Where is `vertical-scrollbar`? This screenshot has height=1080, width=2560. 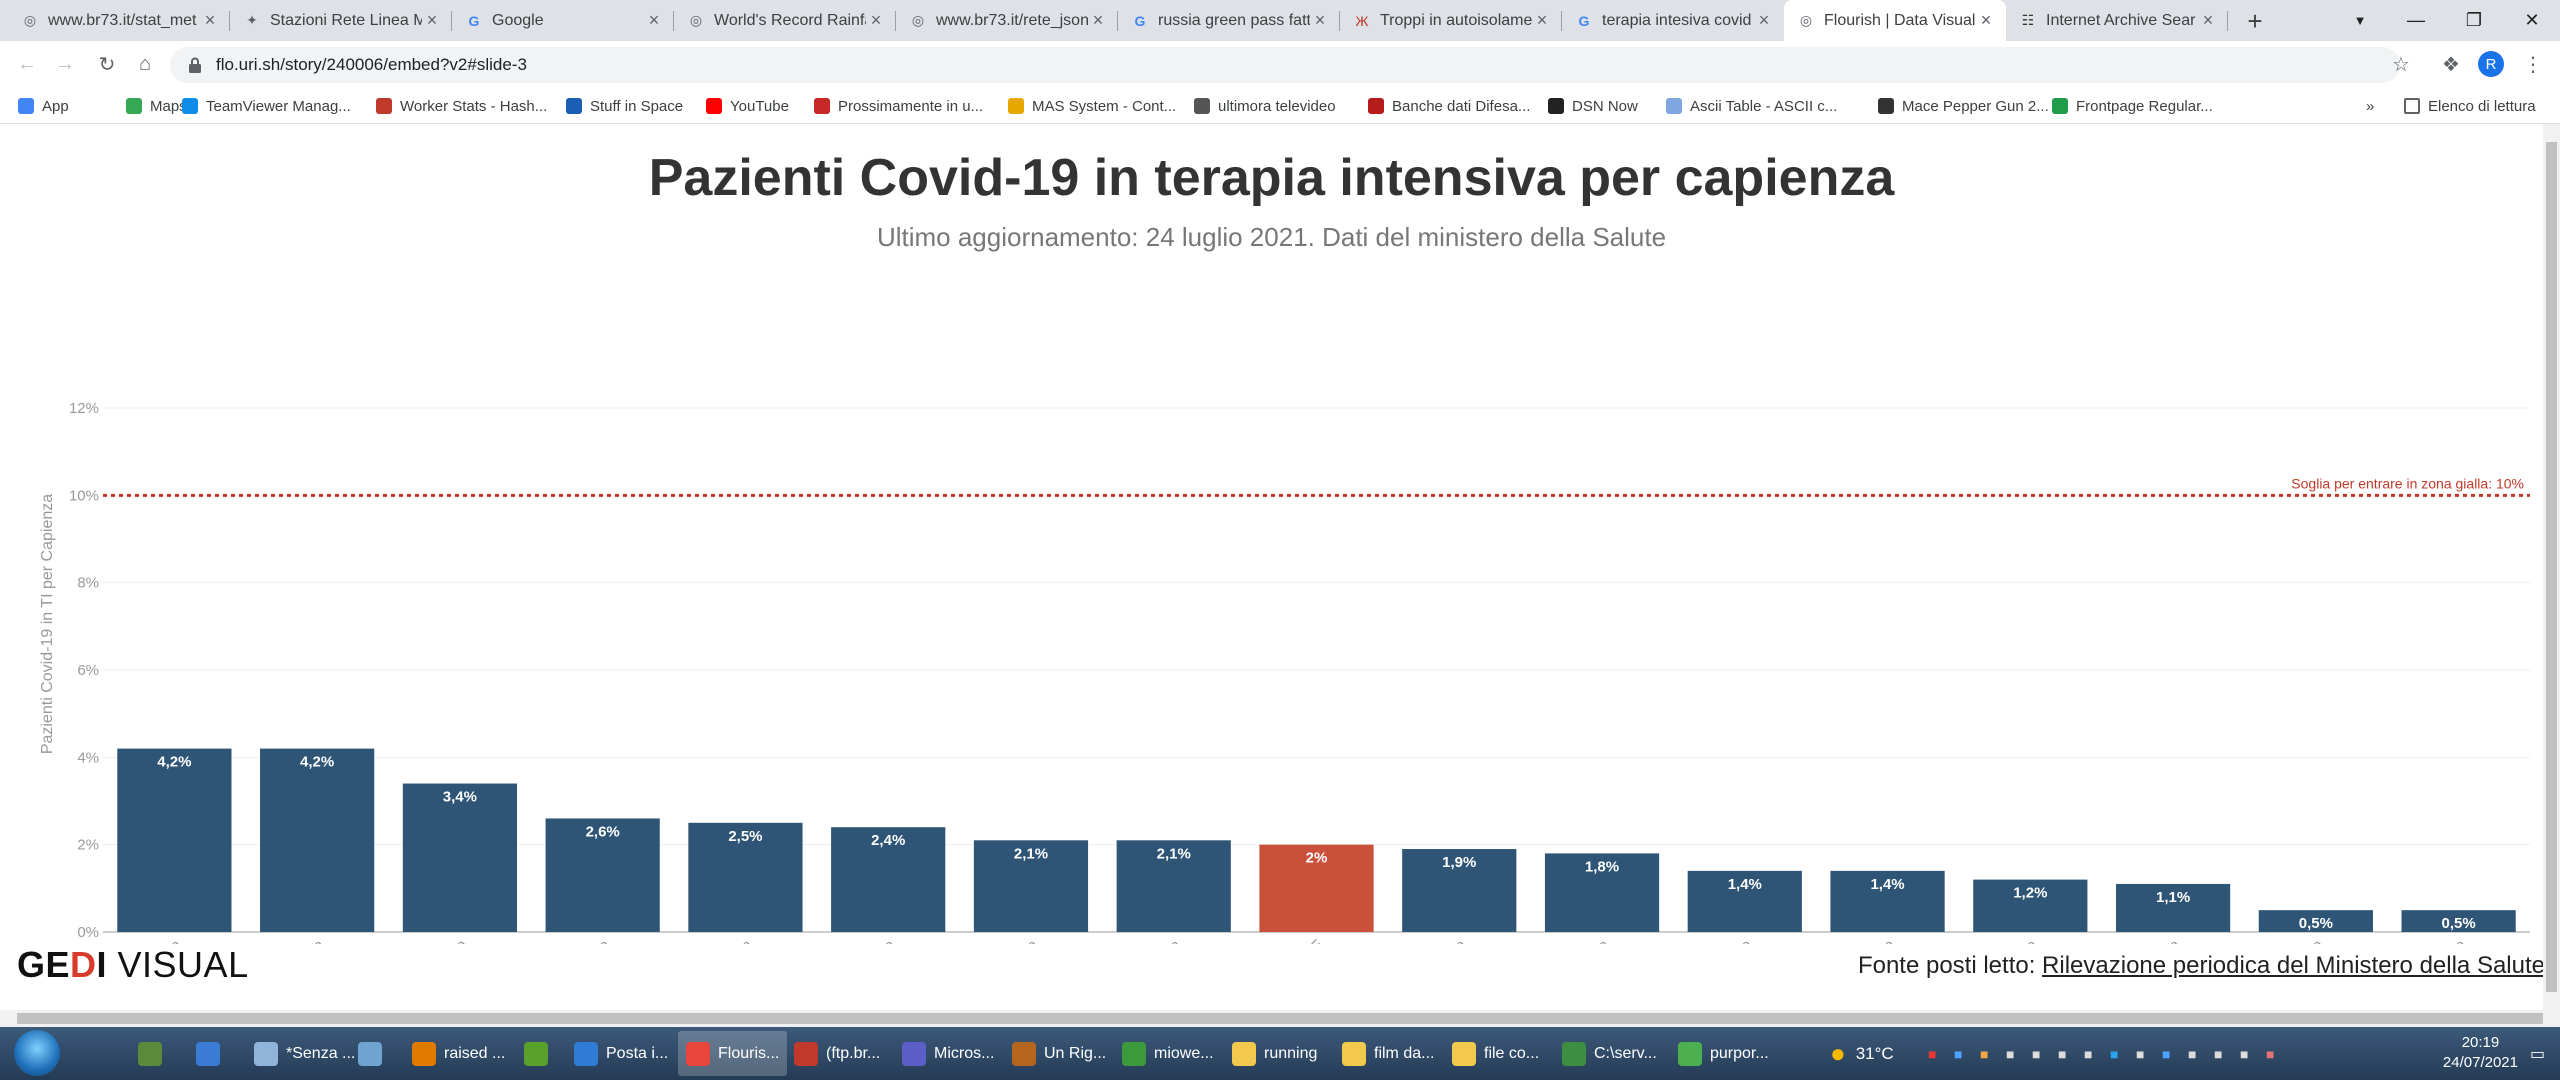
vertical-scrollbar is located at coordinates (2551, 567).